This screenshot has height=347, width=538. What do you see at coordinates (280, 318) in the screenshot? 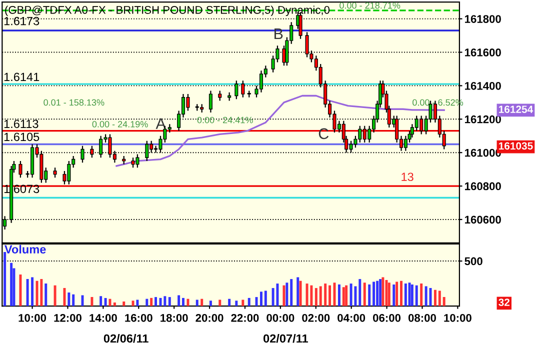
I see `x-tick-label: 00:00` at bounding box center [280, 318].